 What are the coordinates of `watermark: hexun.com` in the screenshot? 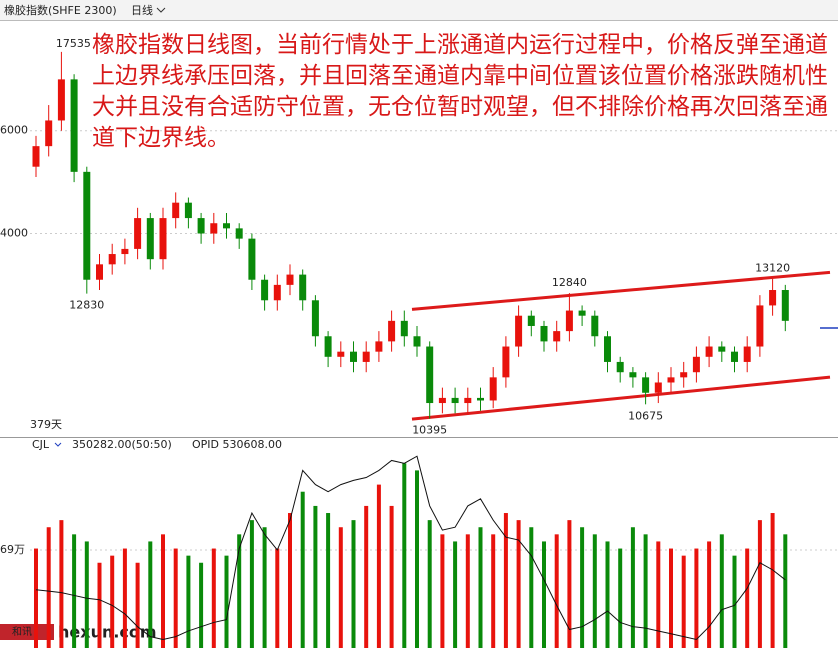 It's located at (107, 632).